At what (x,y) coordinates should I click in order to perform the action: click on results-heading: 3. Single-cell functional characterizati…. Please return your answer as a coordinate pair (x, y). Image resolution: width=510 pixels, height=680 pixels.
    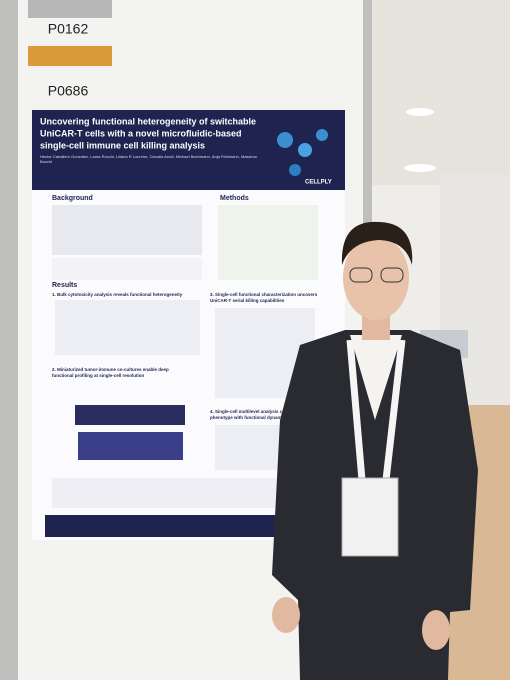
    Looking at the image, I should click on (264, 294).